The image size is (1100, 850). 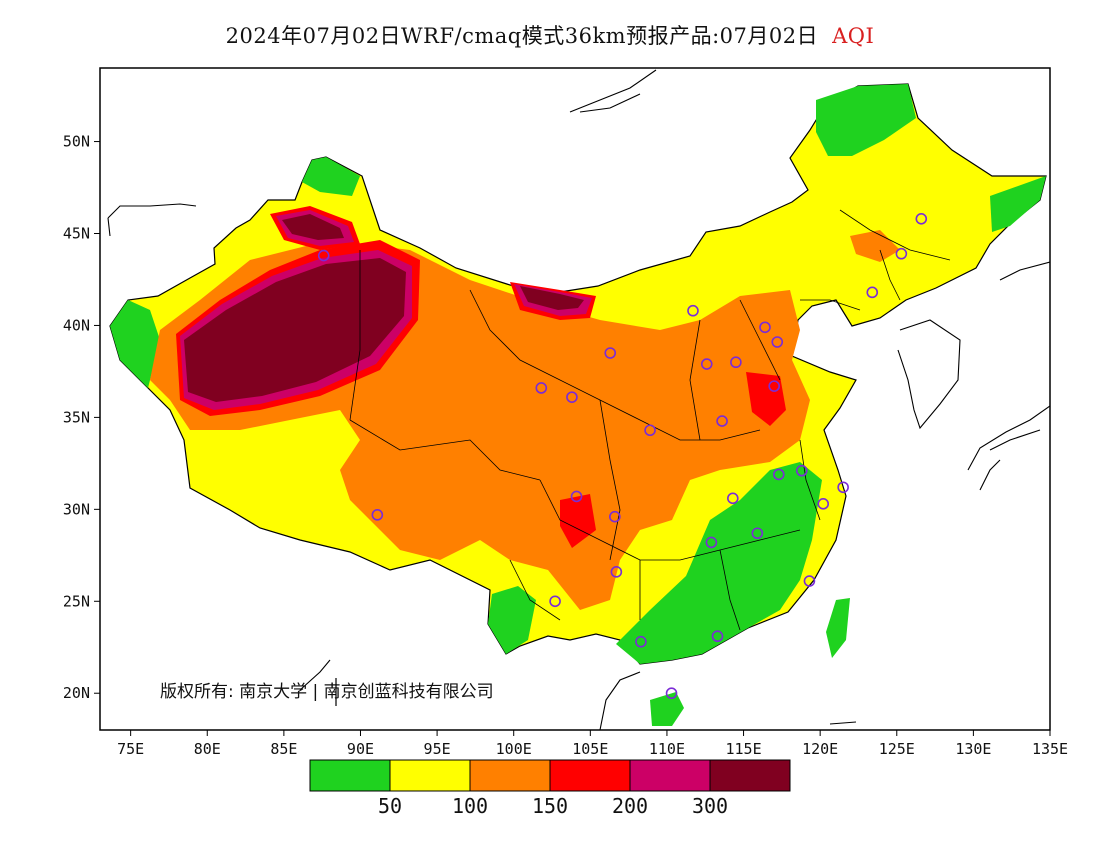 I want to click on x-tick-label: 95E, so click(x=437, y=749).